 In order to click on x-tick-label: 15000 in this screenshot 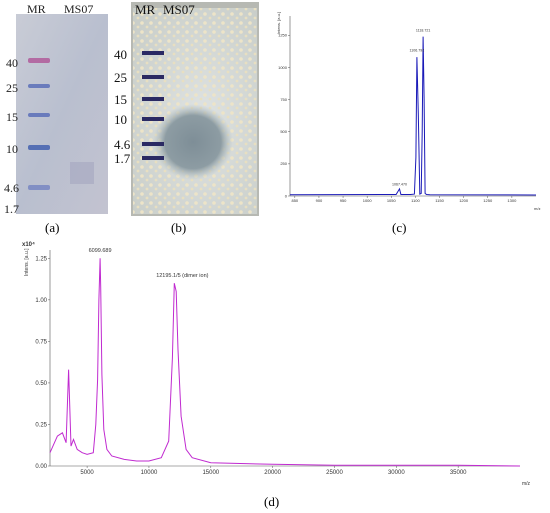, I will do `click(210, 473)`.